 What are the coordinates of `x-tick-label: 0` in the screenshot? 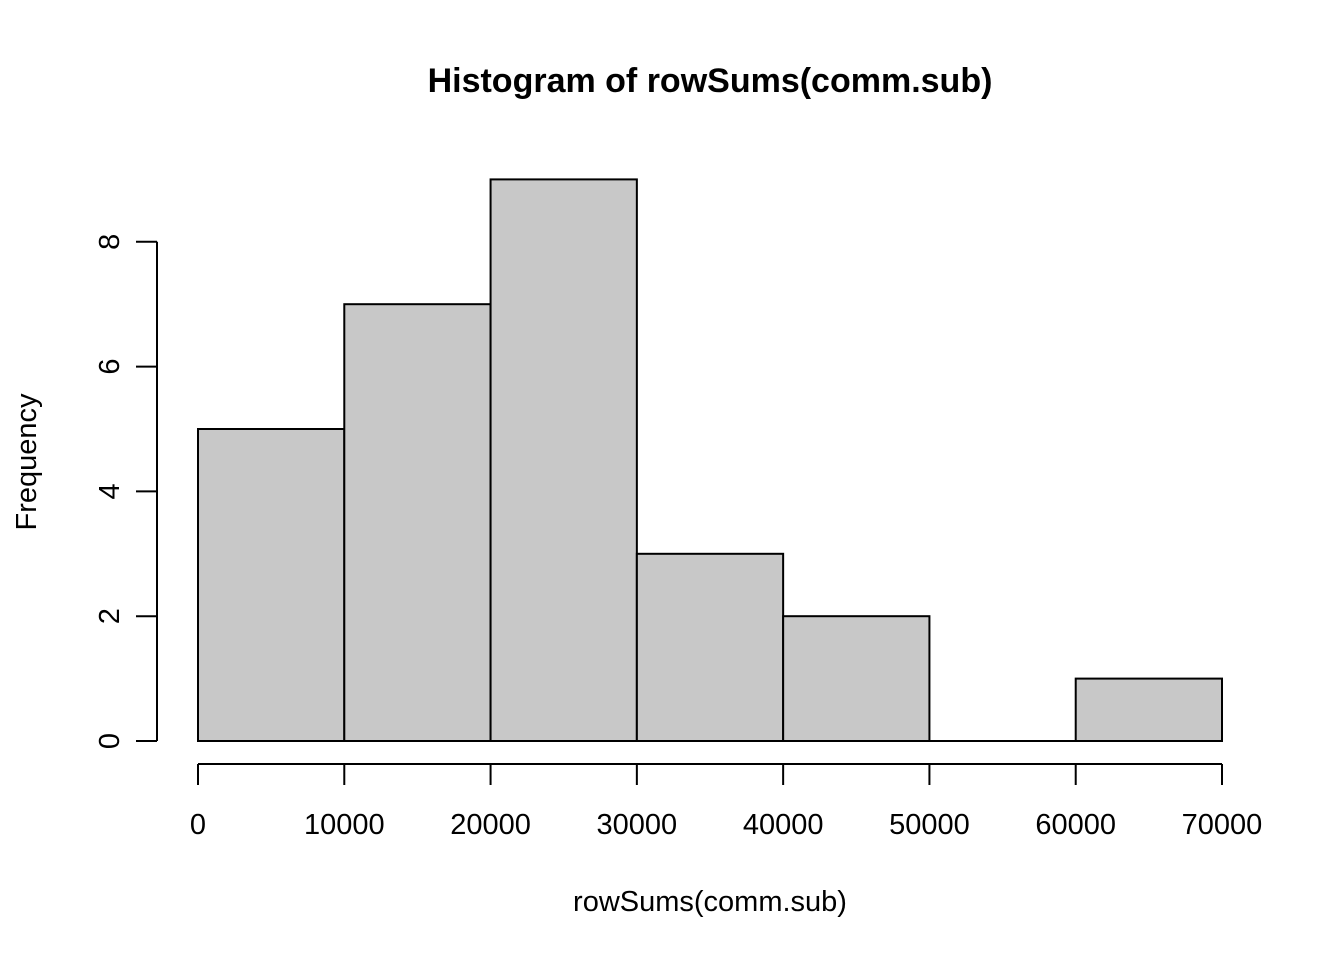 It's located at (198, 825).